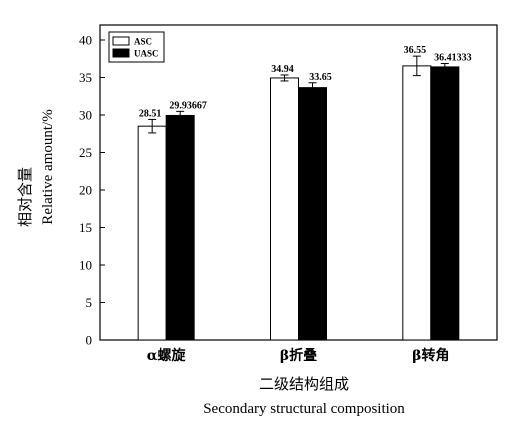  Describe the element at coordinates (304, 384) in the screenshot. I see `x-axis-title-cn: 二级结构组成` at that location.